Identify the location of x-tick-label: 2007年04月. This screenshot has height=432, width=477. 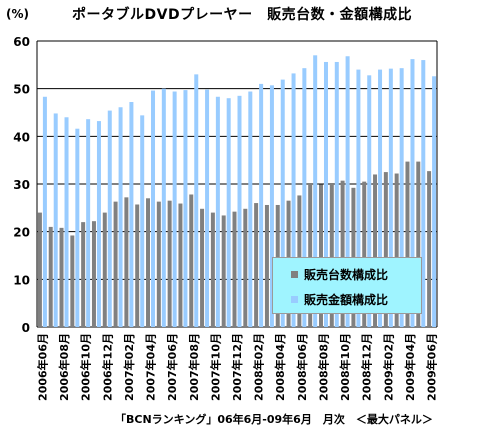
(151, 367).